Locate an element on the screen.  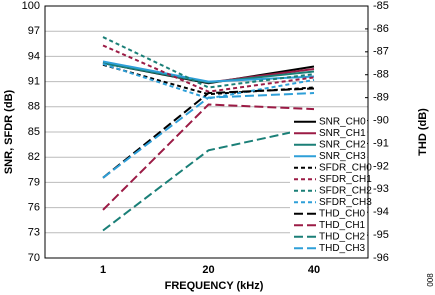
y-tick-label: 70 is located at coordinates (34, 258).